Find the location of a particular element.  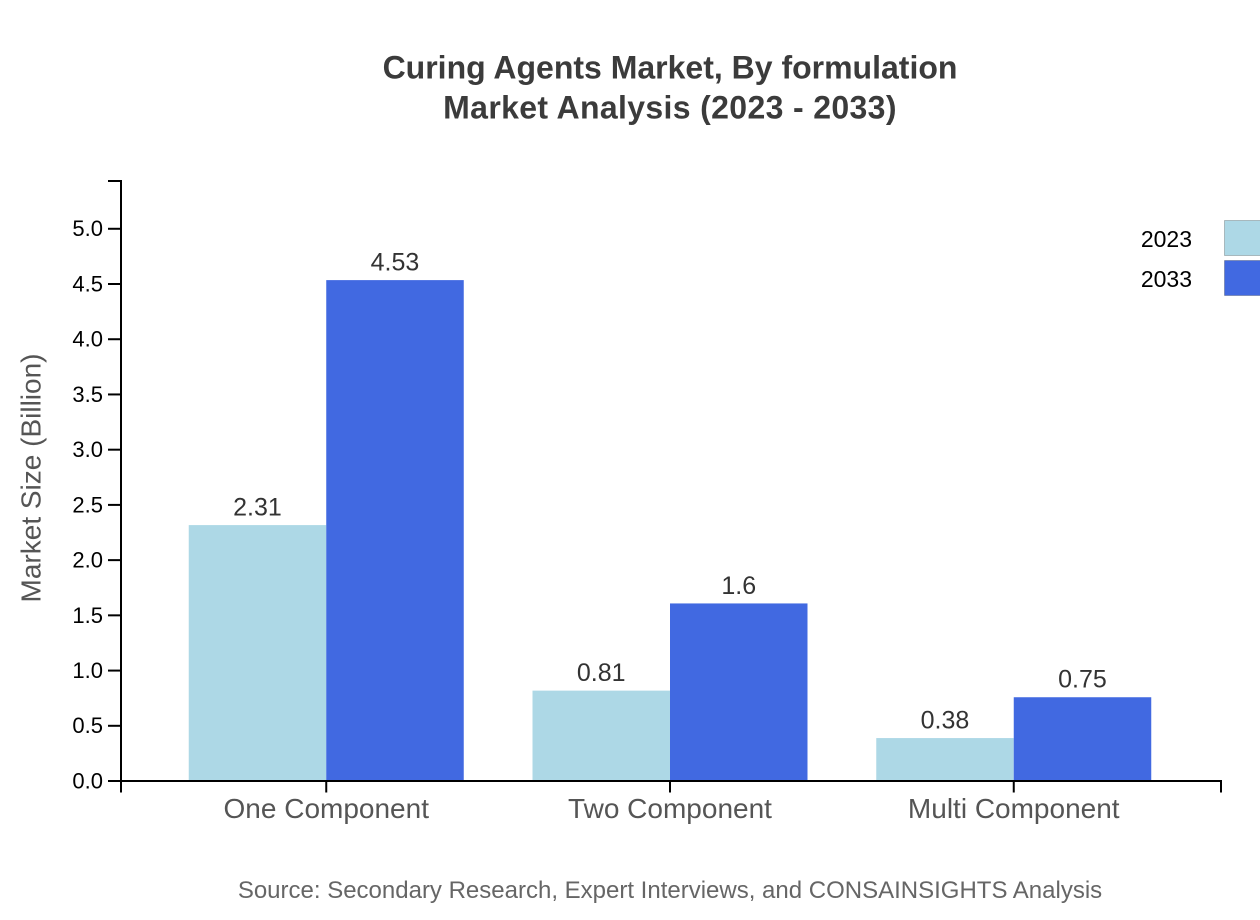

svg-text: 1.5 is located at coordinates (87, 615).